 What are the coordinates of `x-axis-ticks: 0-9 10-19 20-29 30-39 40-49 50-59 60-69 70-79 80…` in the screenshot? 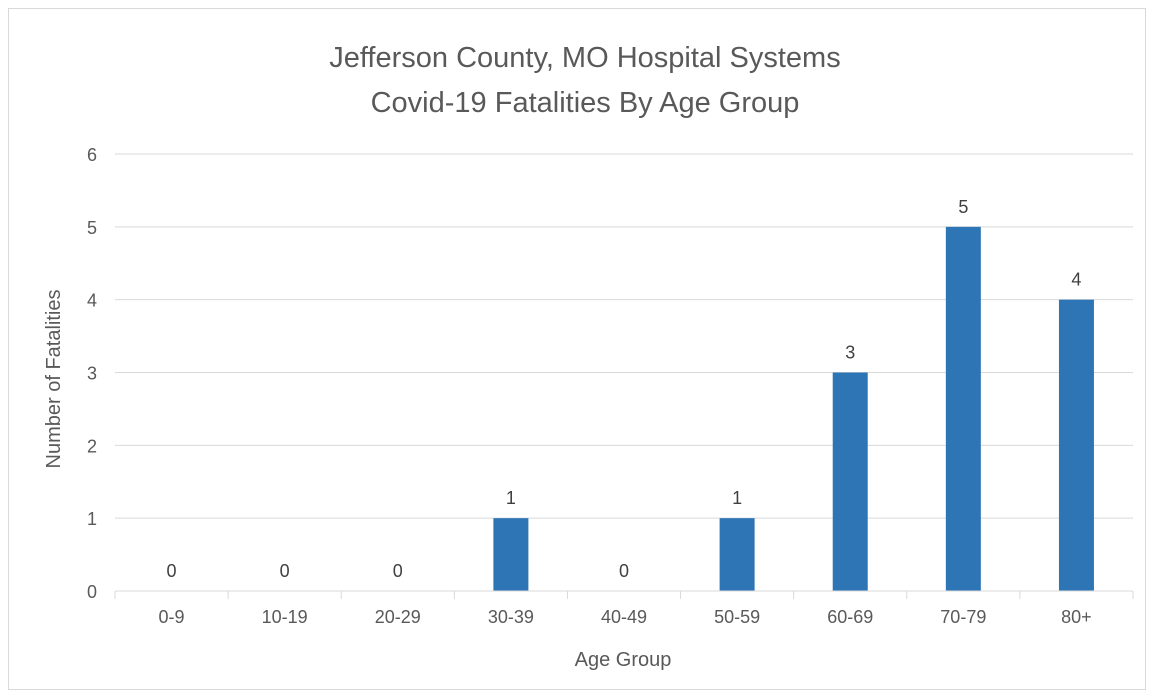 It's located at (624, 608).